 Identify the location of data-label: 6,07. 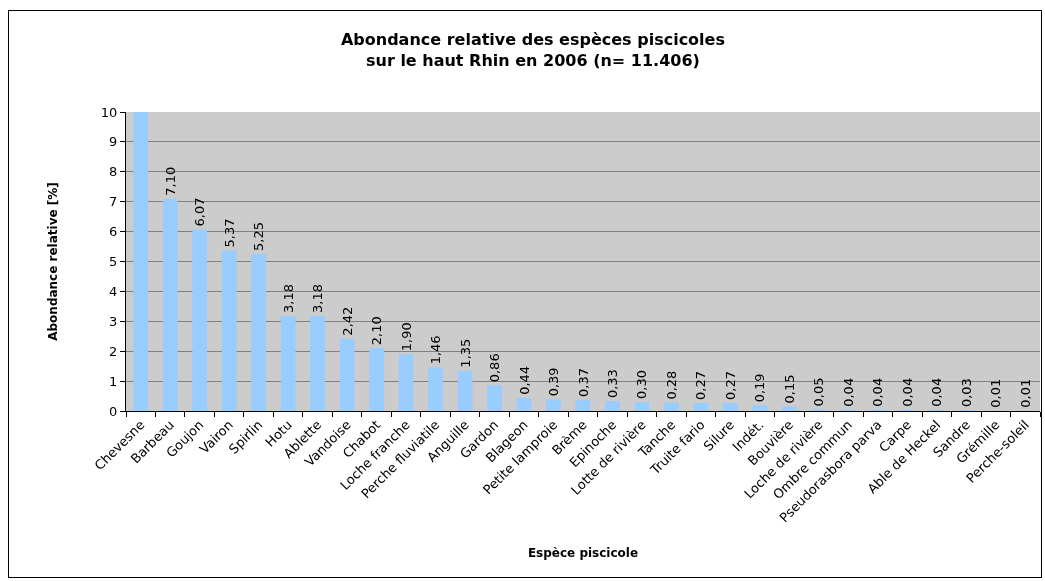
(200, 212).